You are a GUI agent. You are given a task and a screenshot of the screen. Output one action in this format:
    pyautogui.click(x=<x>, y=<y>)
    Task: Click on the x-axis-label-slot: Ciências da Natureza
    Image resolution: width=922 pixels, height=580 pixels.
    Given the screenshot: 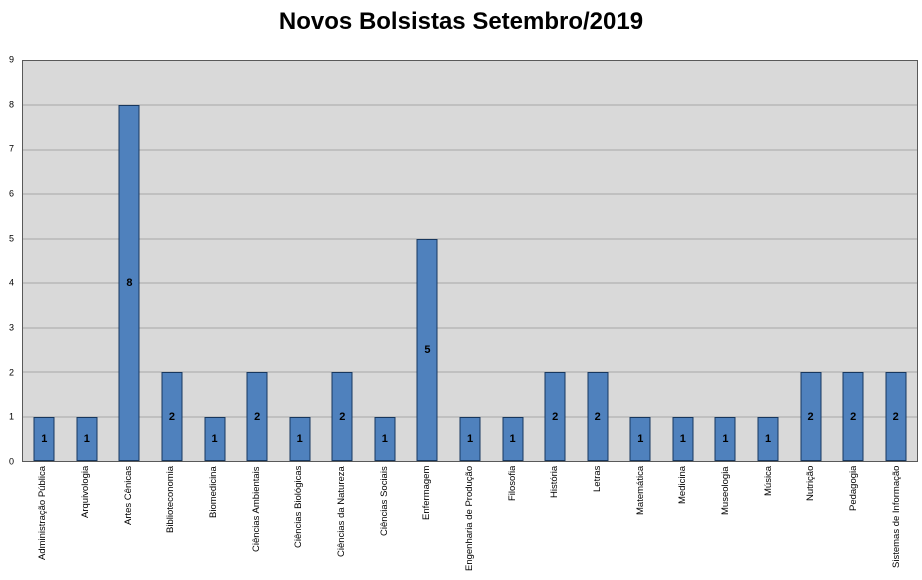 What is the action you would take?
    pyautogui.click(x=342, y=522)
    